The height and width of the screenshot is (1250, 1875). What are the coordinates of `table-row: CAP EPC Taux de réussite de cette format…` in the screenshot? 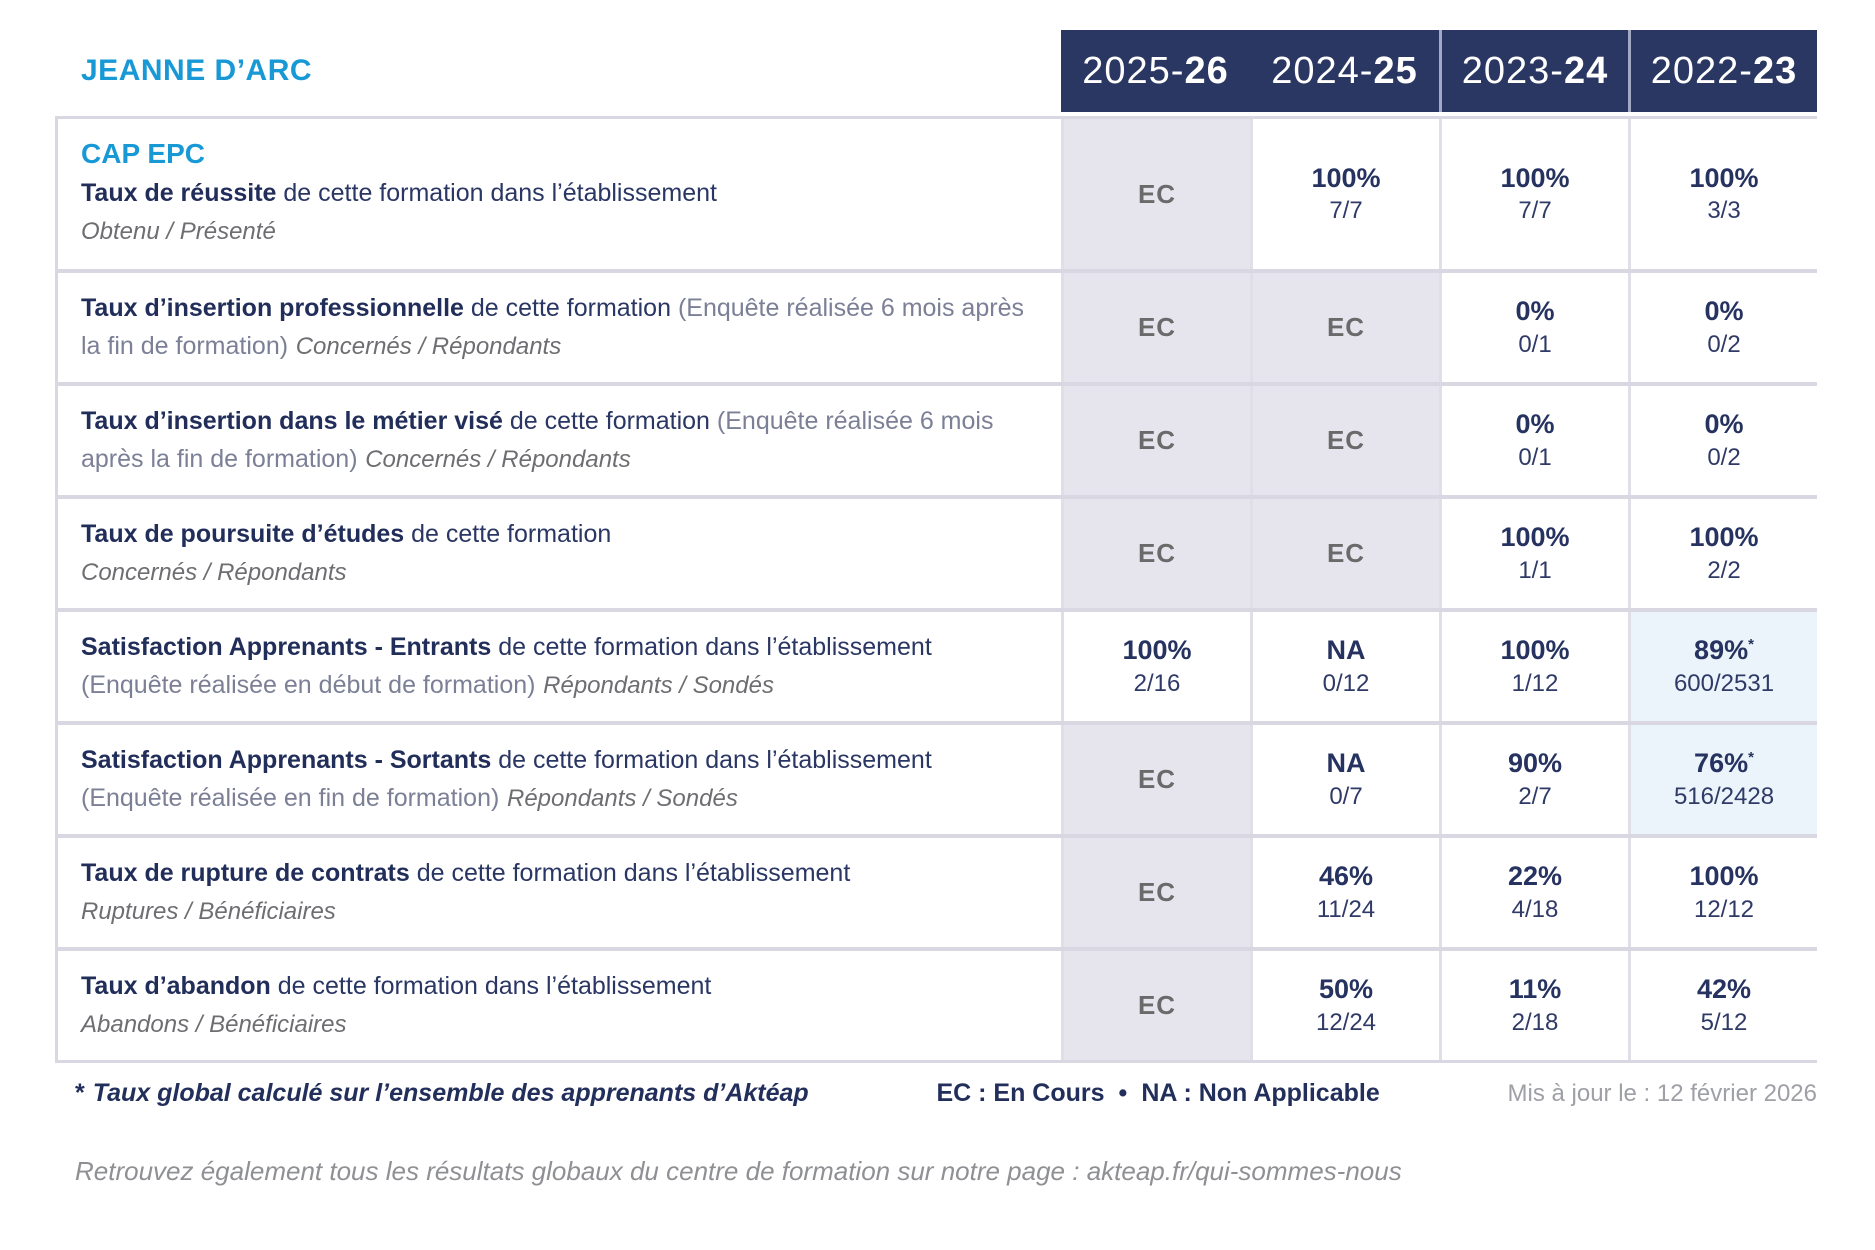 It's located at (937, 194).